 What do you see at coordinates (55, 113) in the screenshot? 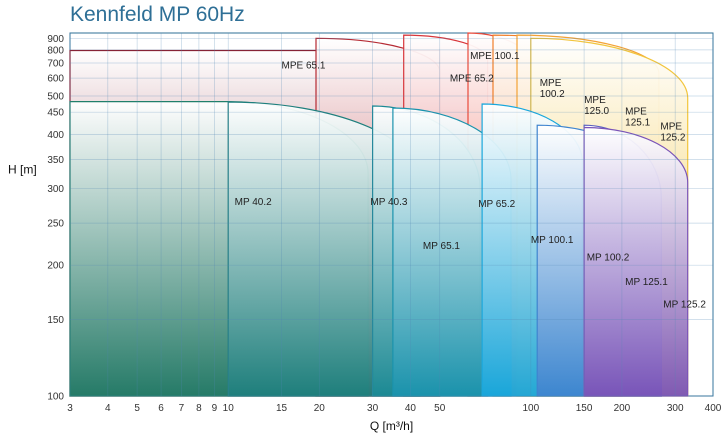
I see `y-tick-label: 450` at bounding box center [55, 113].